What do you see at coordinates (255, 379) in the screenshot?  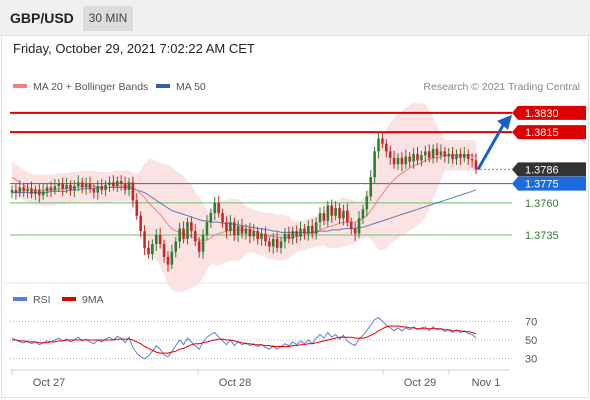 I see `x-axis: Oct 27 Oct 28 Oct 29 Nov 1` at bounding box center [255, 379].